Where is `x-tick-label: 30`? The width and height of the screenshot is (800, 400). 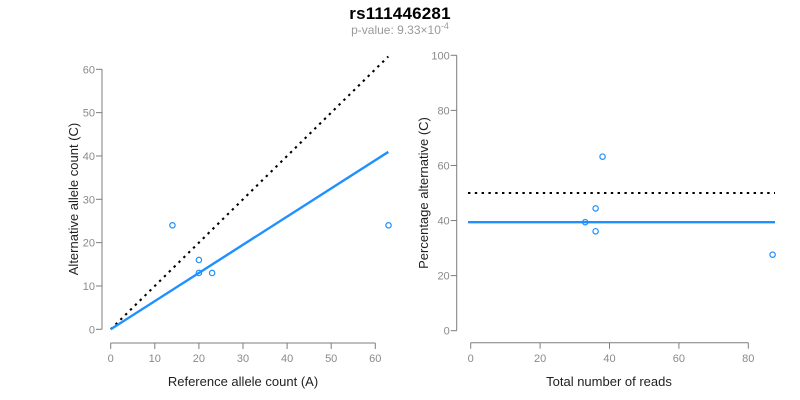
x-tick-label: 30 is located at coordinates (243, 359).